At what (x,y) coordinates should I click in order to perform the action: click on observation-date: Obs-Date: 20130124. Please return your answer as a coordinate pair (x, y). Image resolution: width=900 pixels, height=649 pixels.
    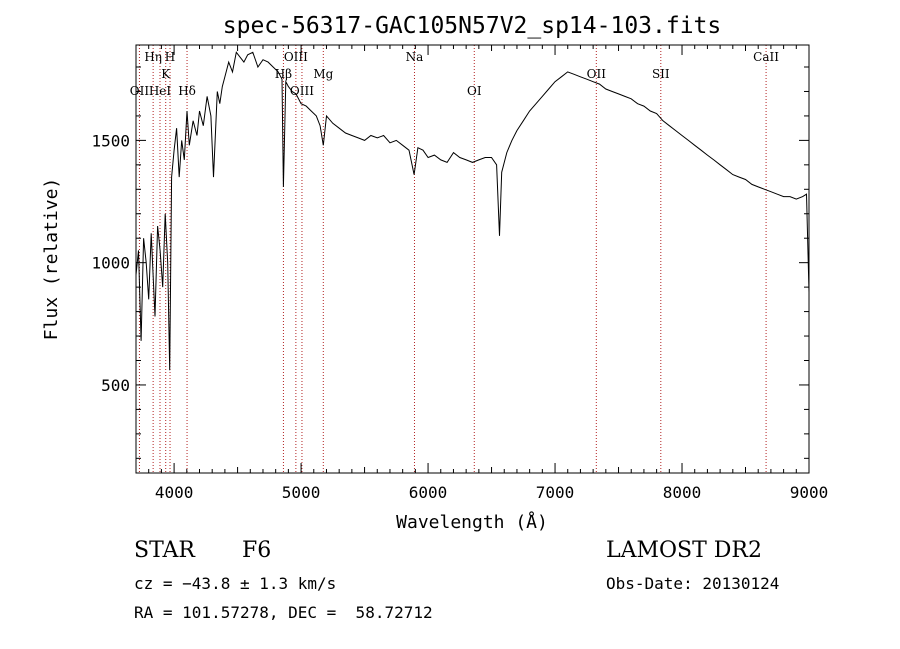
    Looking at the image, I should click on (693, 583).